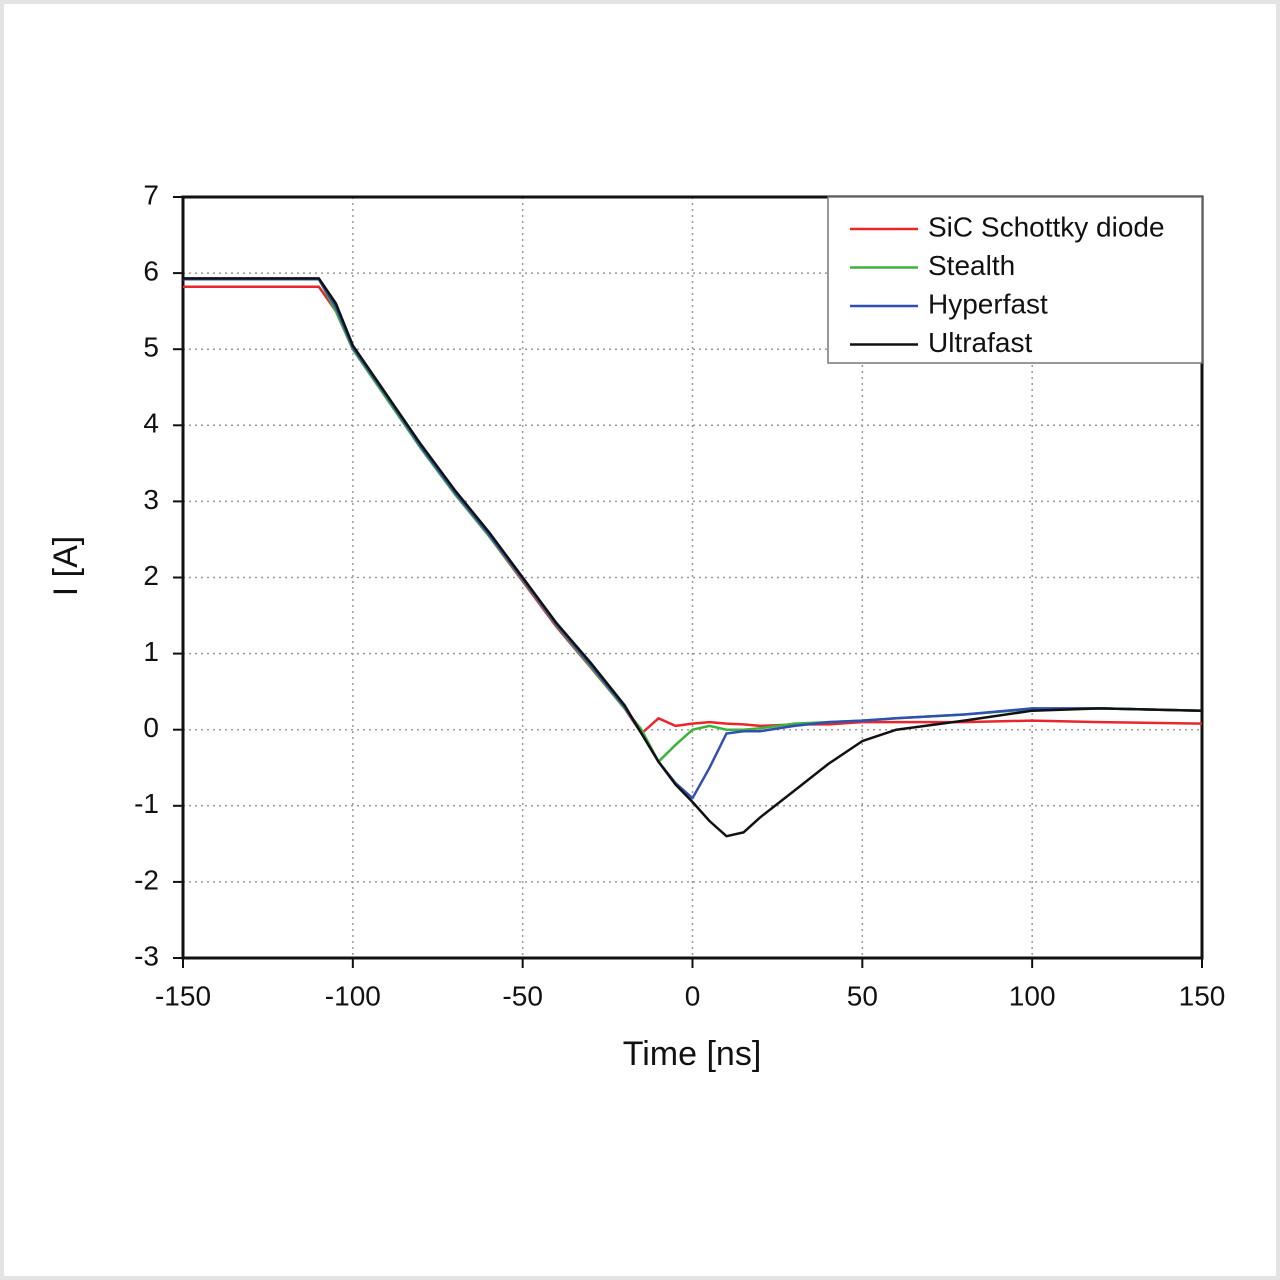 The height and width of the screenshot is (1280, 1280). What do you see at coordinates (522, 995) in the screenshot?
I see `x-tick-label: -50` at bounding box center [522, 995].